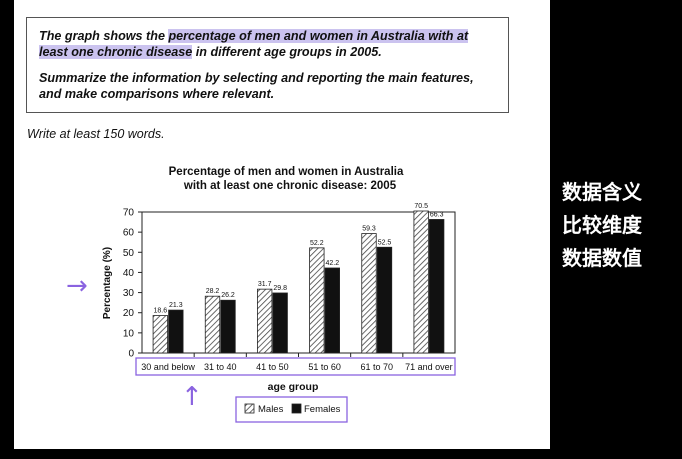 This screenshot has height=459, width=682. Describe the element at coordinates (602, 258) in the screenshot. I see `side-note-values: 数据数值` at that location.